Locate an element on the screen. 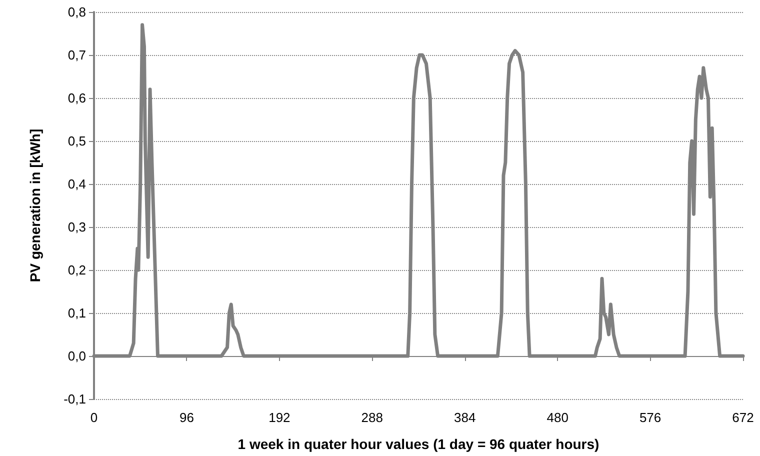 The width and height of the screenshot is (760, 456). x-tick-label: 576 is located at coordinates (650, 417).